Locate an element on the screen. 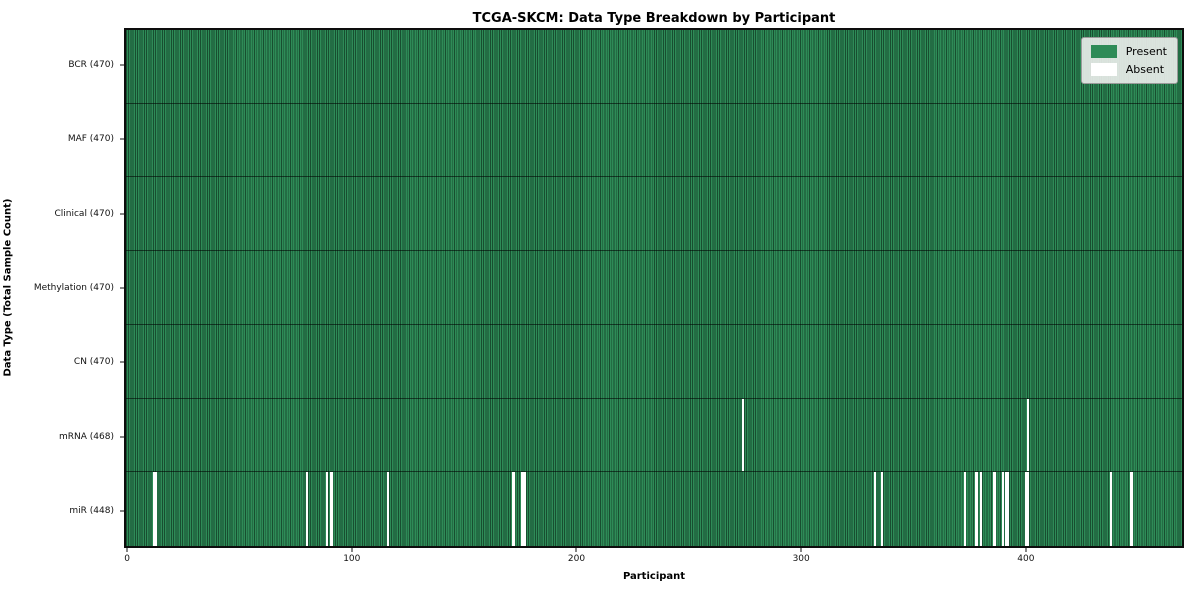 This screenshot has width=1200, height=600. xtick-label-100: 100 is located at coordinates (352, 559).